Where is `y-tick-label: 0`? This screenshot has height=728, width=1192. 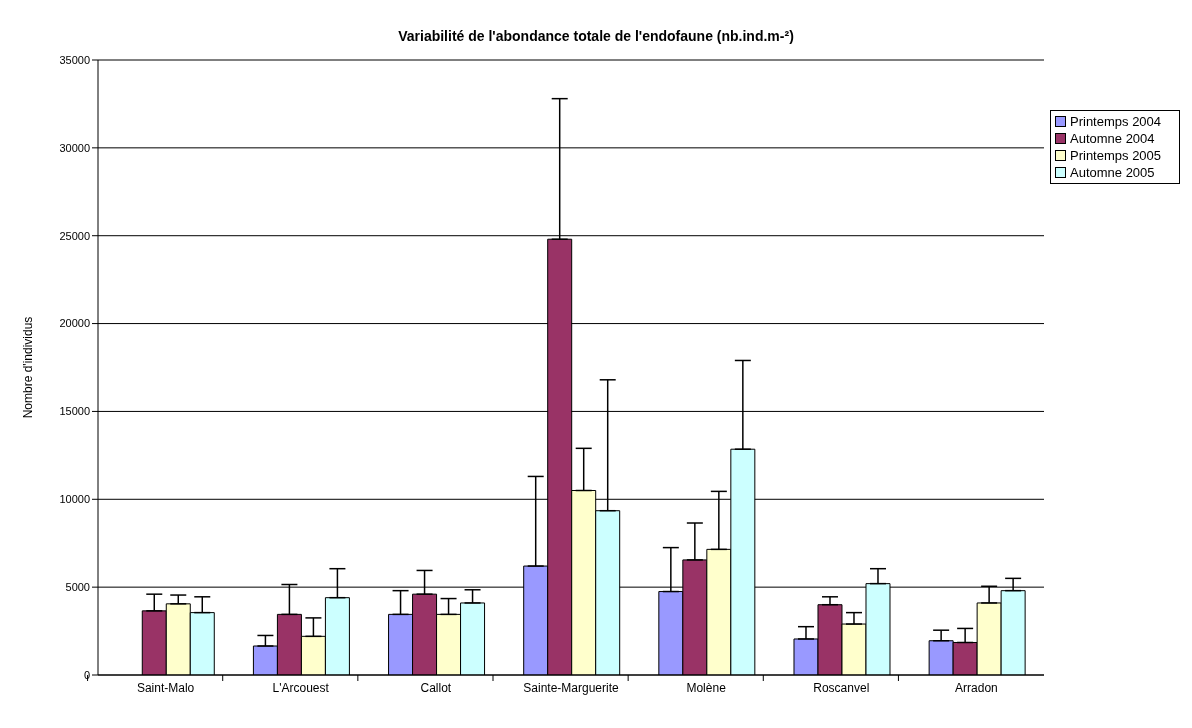
y-tick-label: 0 is located at coordinates (86, 674).